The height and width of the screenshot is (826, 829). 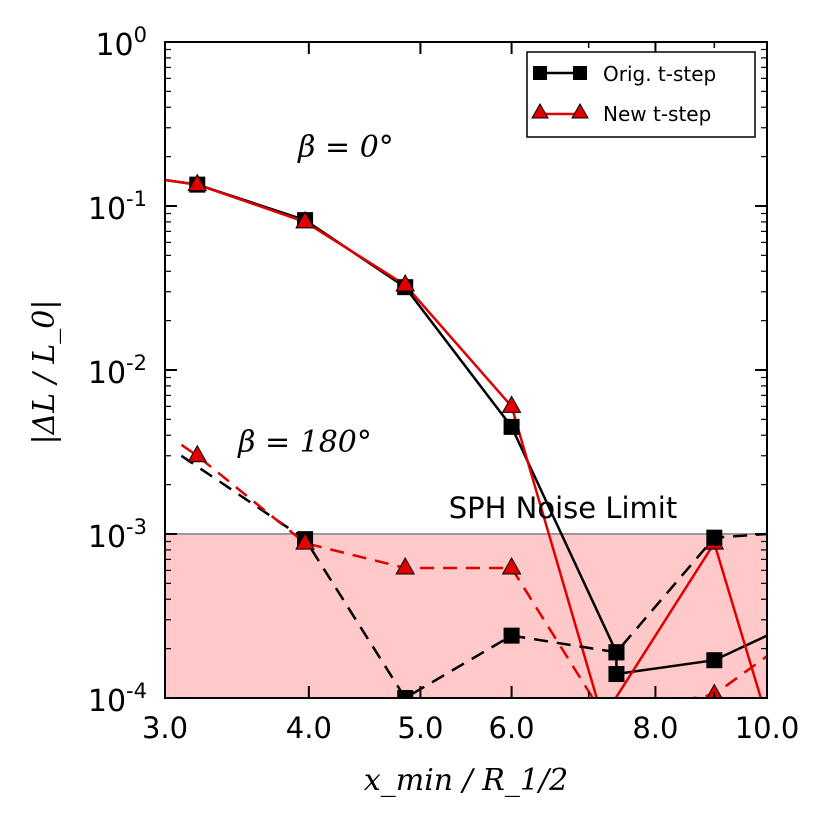 I want to click on y-axis-label: |ΔL / L_0|, so click(x=44, y=372).